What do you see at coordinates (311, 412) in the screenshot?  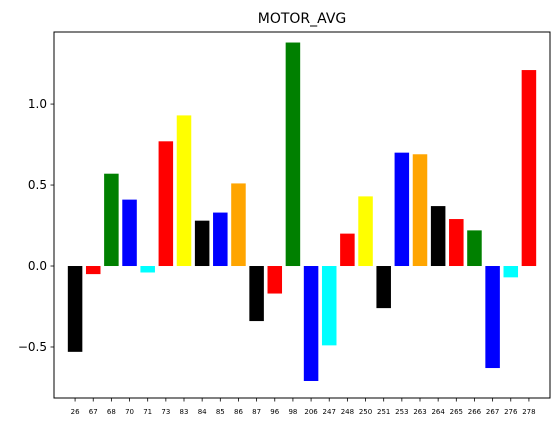 I see `x-tick-label: 206` at bounding box center [311, 412].